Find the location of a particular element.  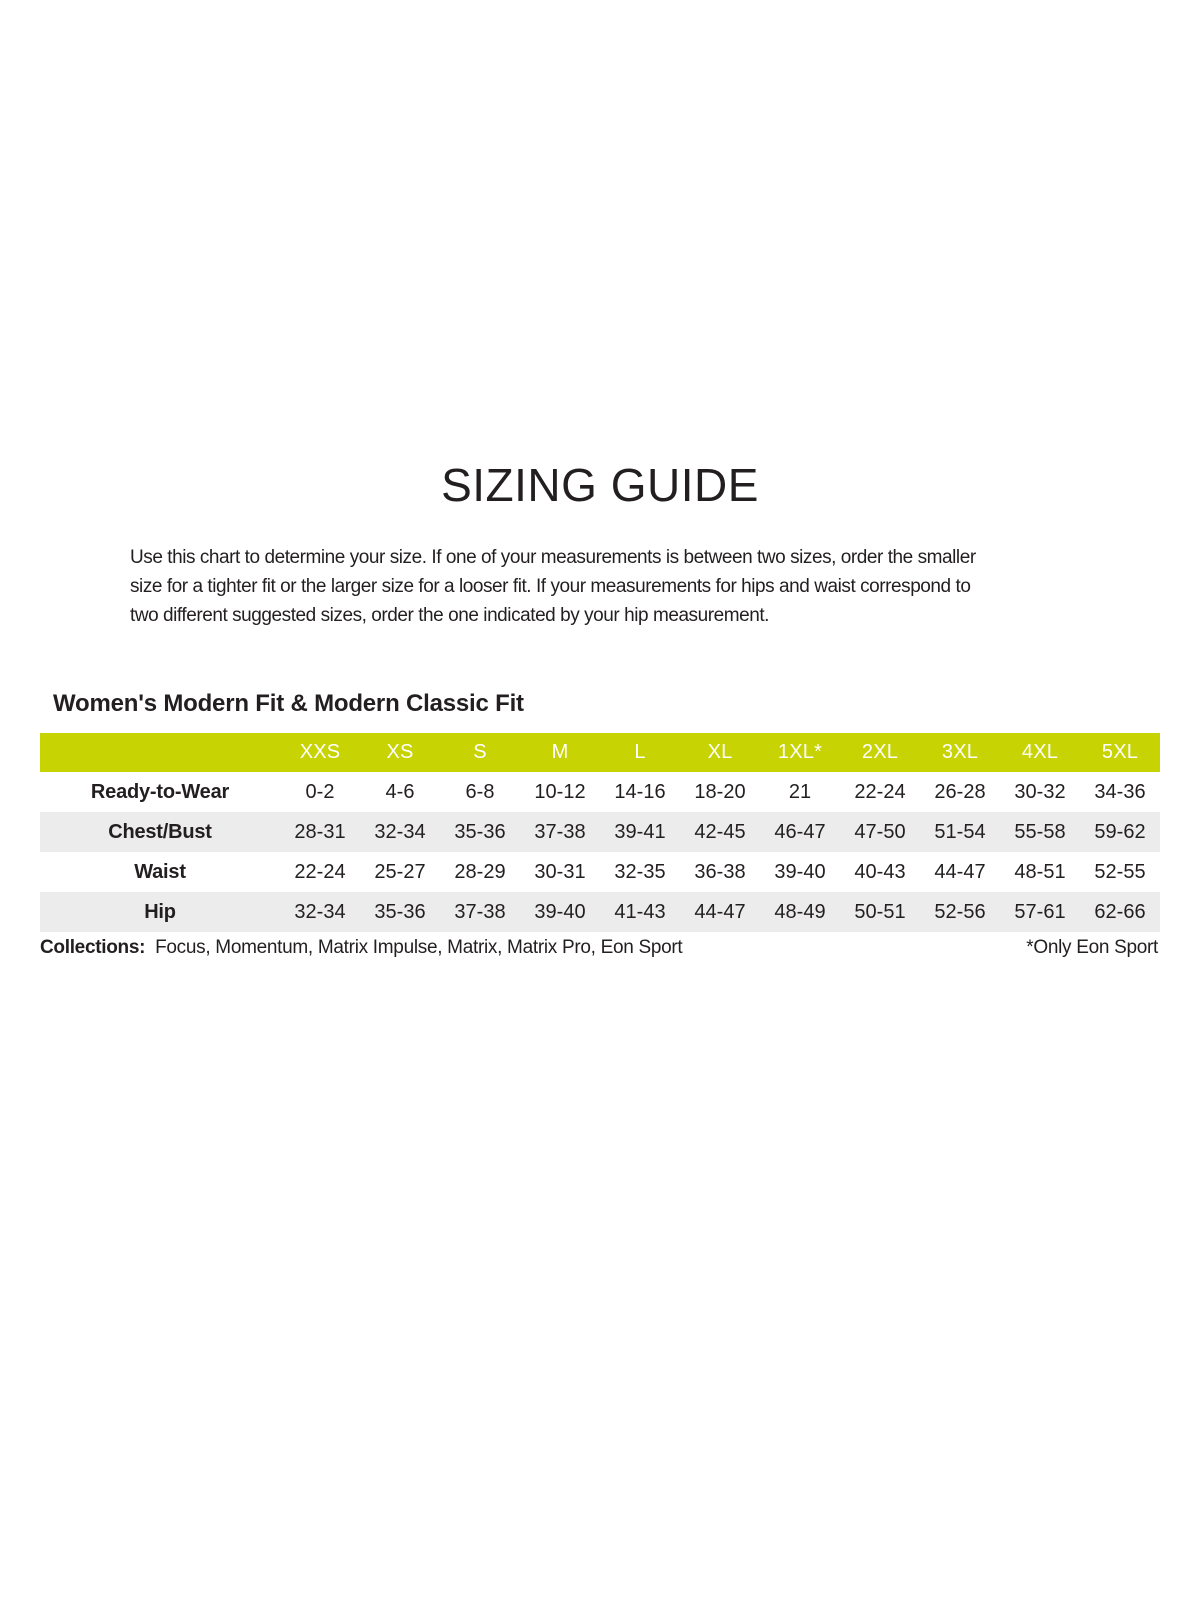

size-cell: 28-31 is located at coordinates (320, 831).